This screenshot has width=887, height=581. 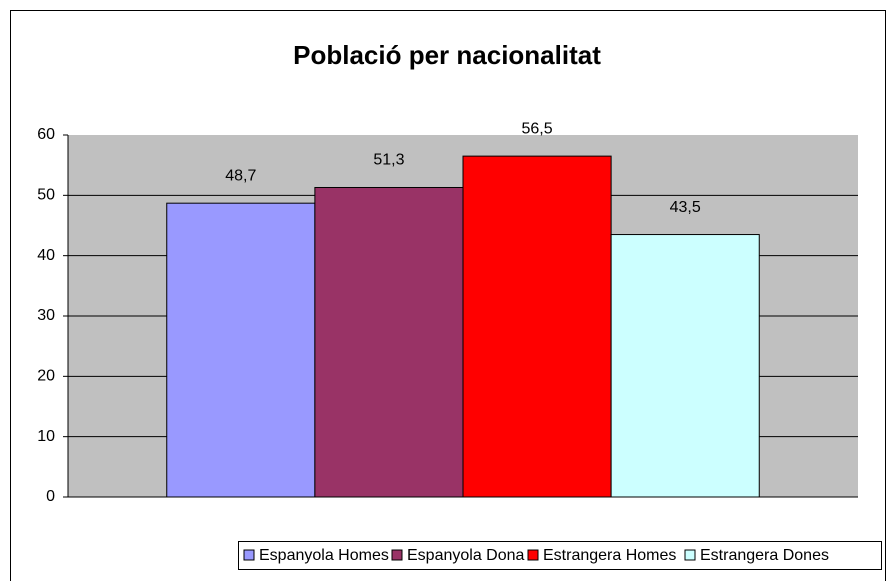 I want to click on data-label: 51,3, so click(x=388, y=160).